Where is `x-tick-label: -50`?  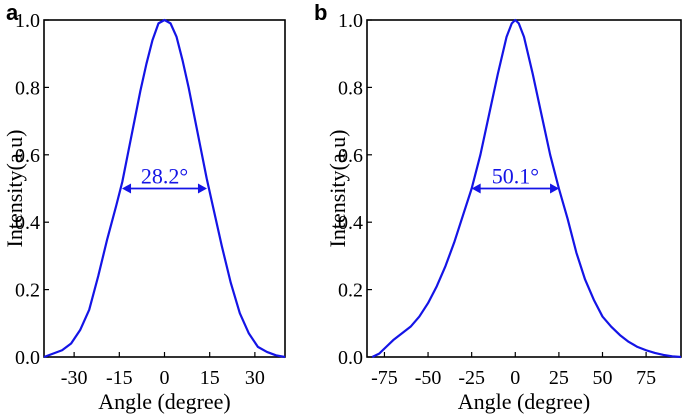 x-tick-label: -50 is located at coordinates (428, 378).